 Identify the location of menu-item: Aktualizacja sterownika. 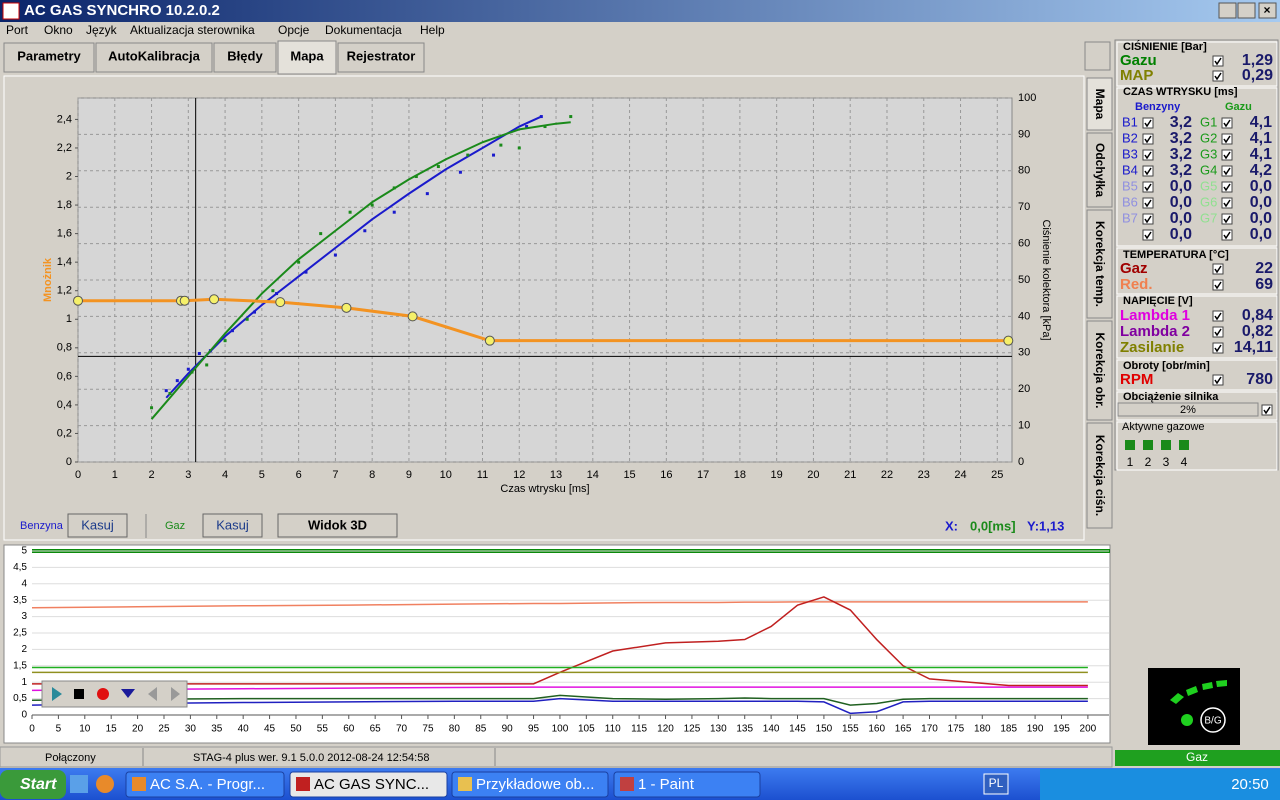
(192, 30).